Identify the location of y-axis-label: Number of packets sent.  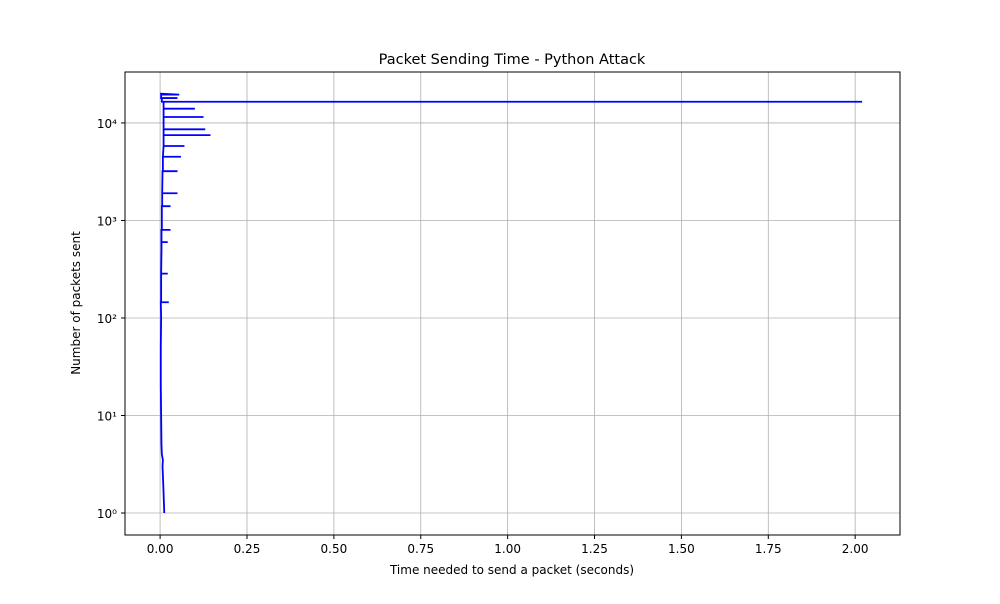
(76, 303).